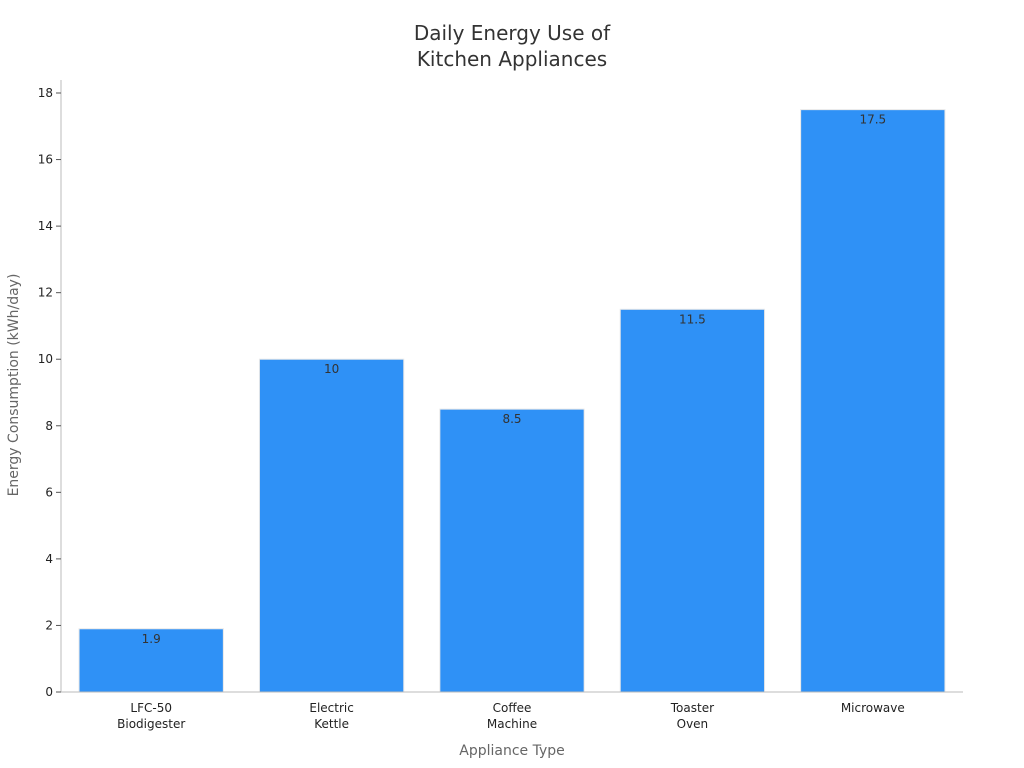 The image size is (1024, 768). Describe the element at coordinates (49, 625) in the screenshot. I see `y-tick-label-1: 2` at that location.